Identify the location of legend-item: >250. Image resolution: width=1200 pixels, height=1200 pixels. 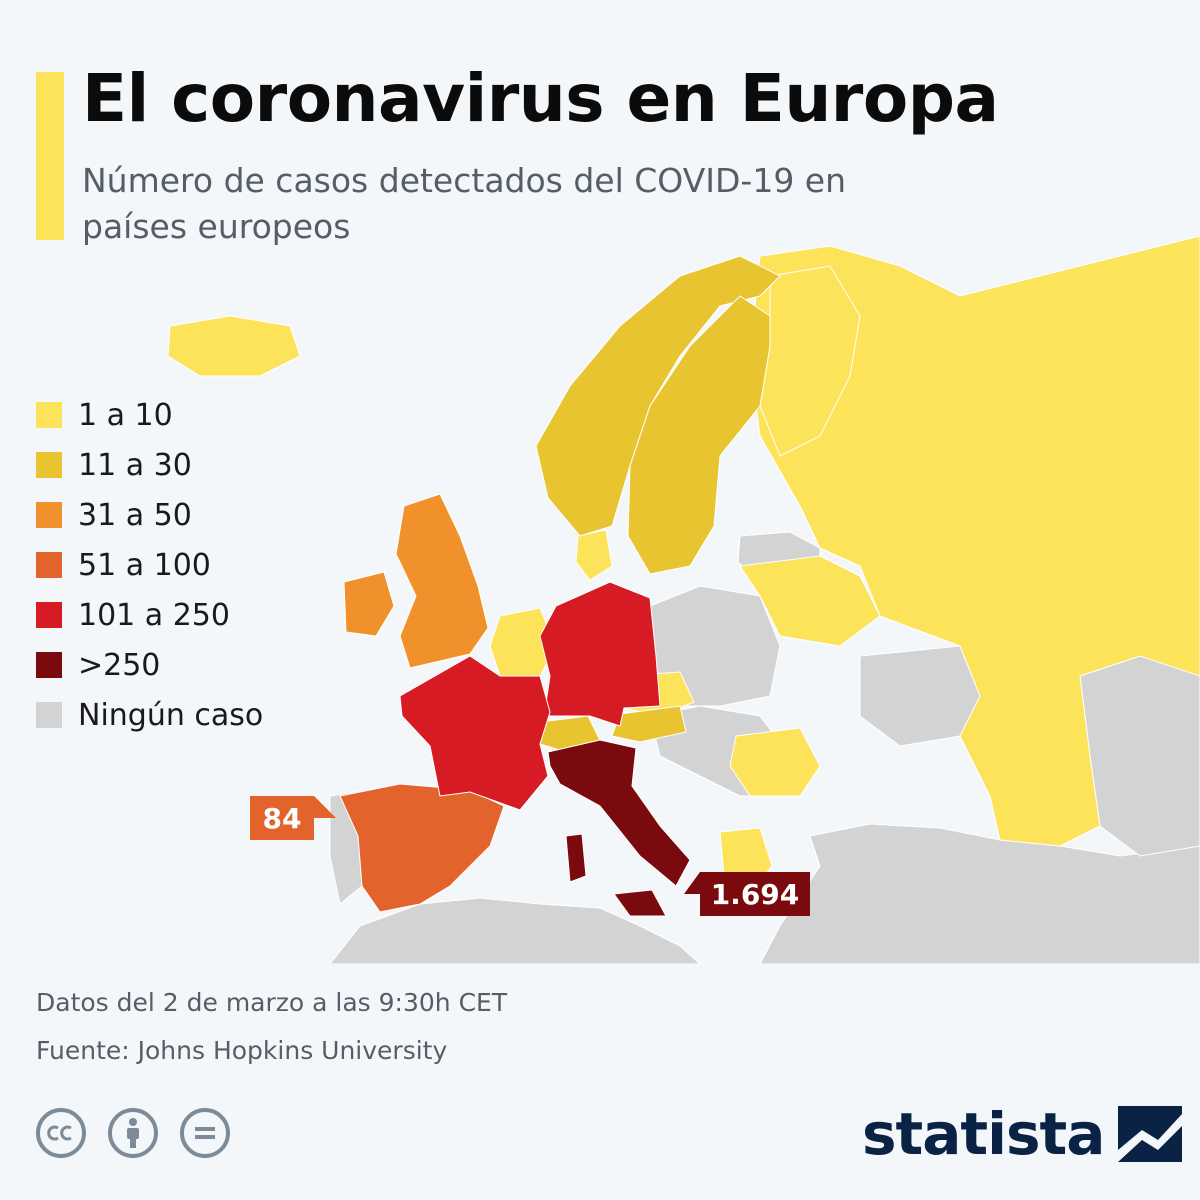
(149, 665).